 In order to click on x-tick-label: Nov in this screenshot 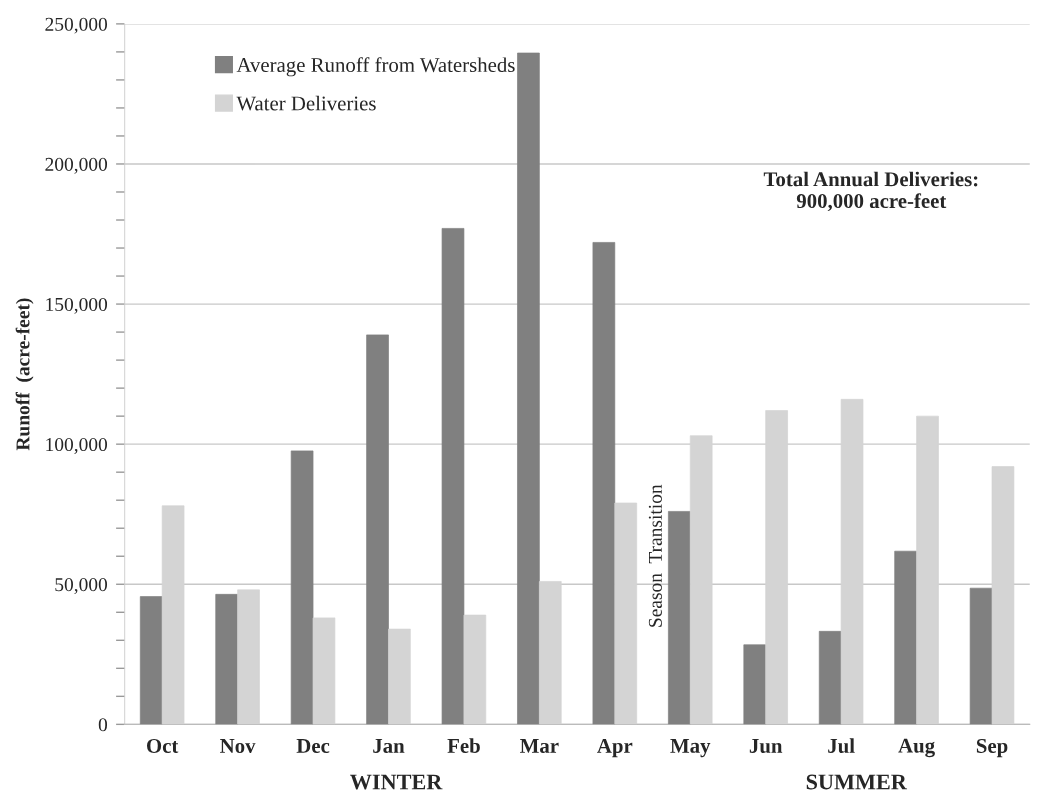, I will do `click(238, 746)`.